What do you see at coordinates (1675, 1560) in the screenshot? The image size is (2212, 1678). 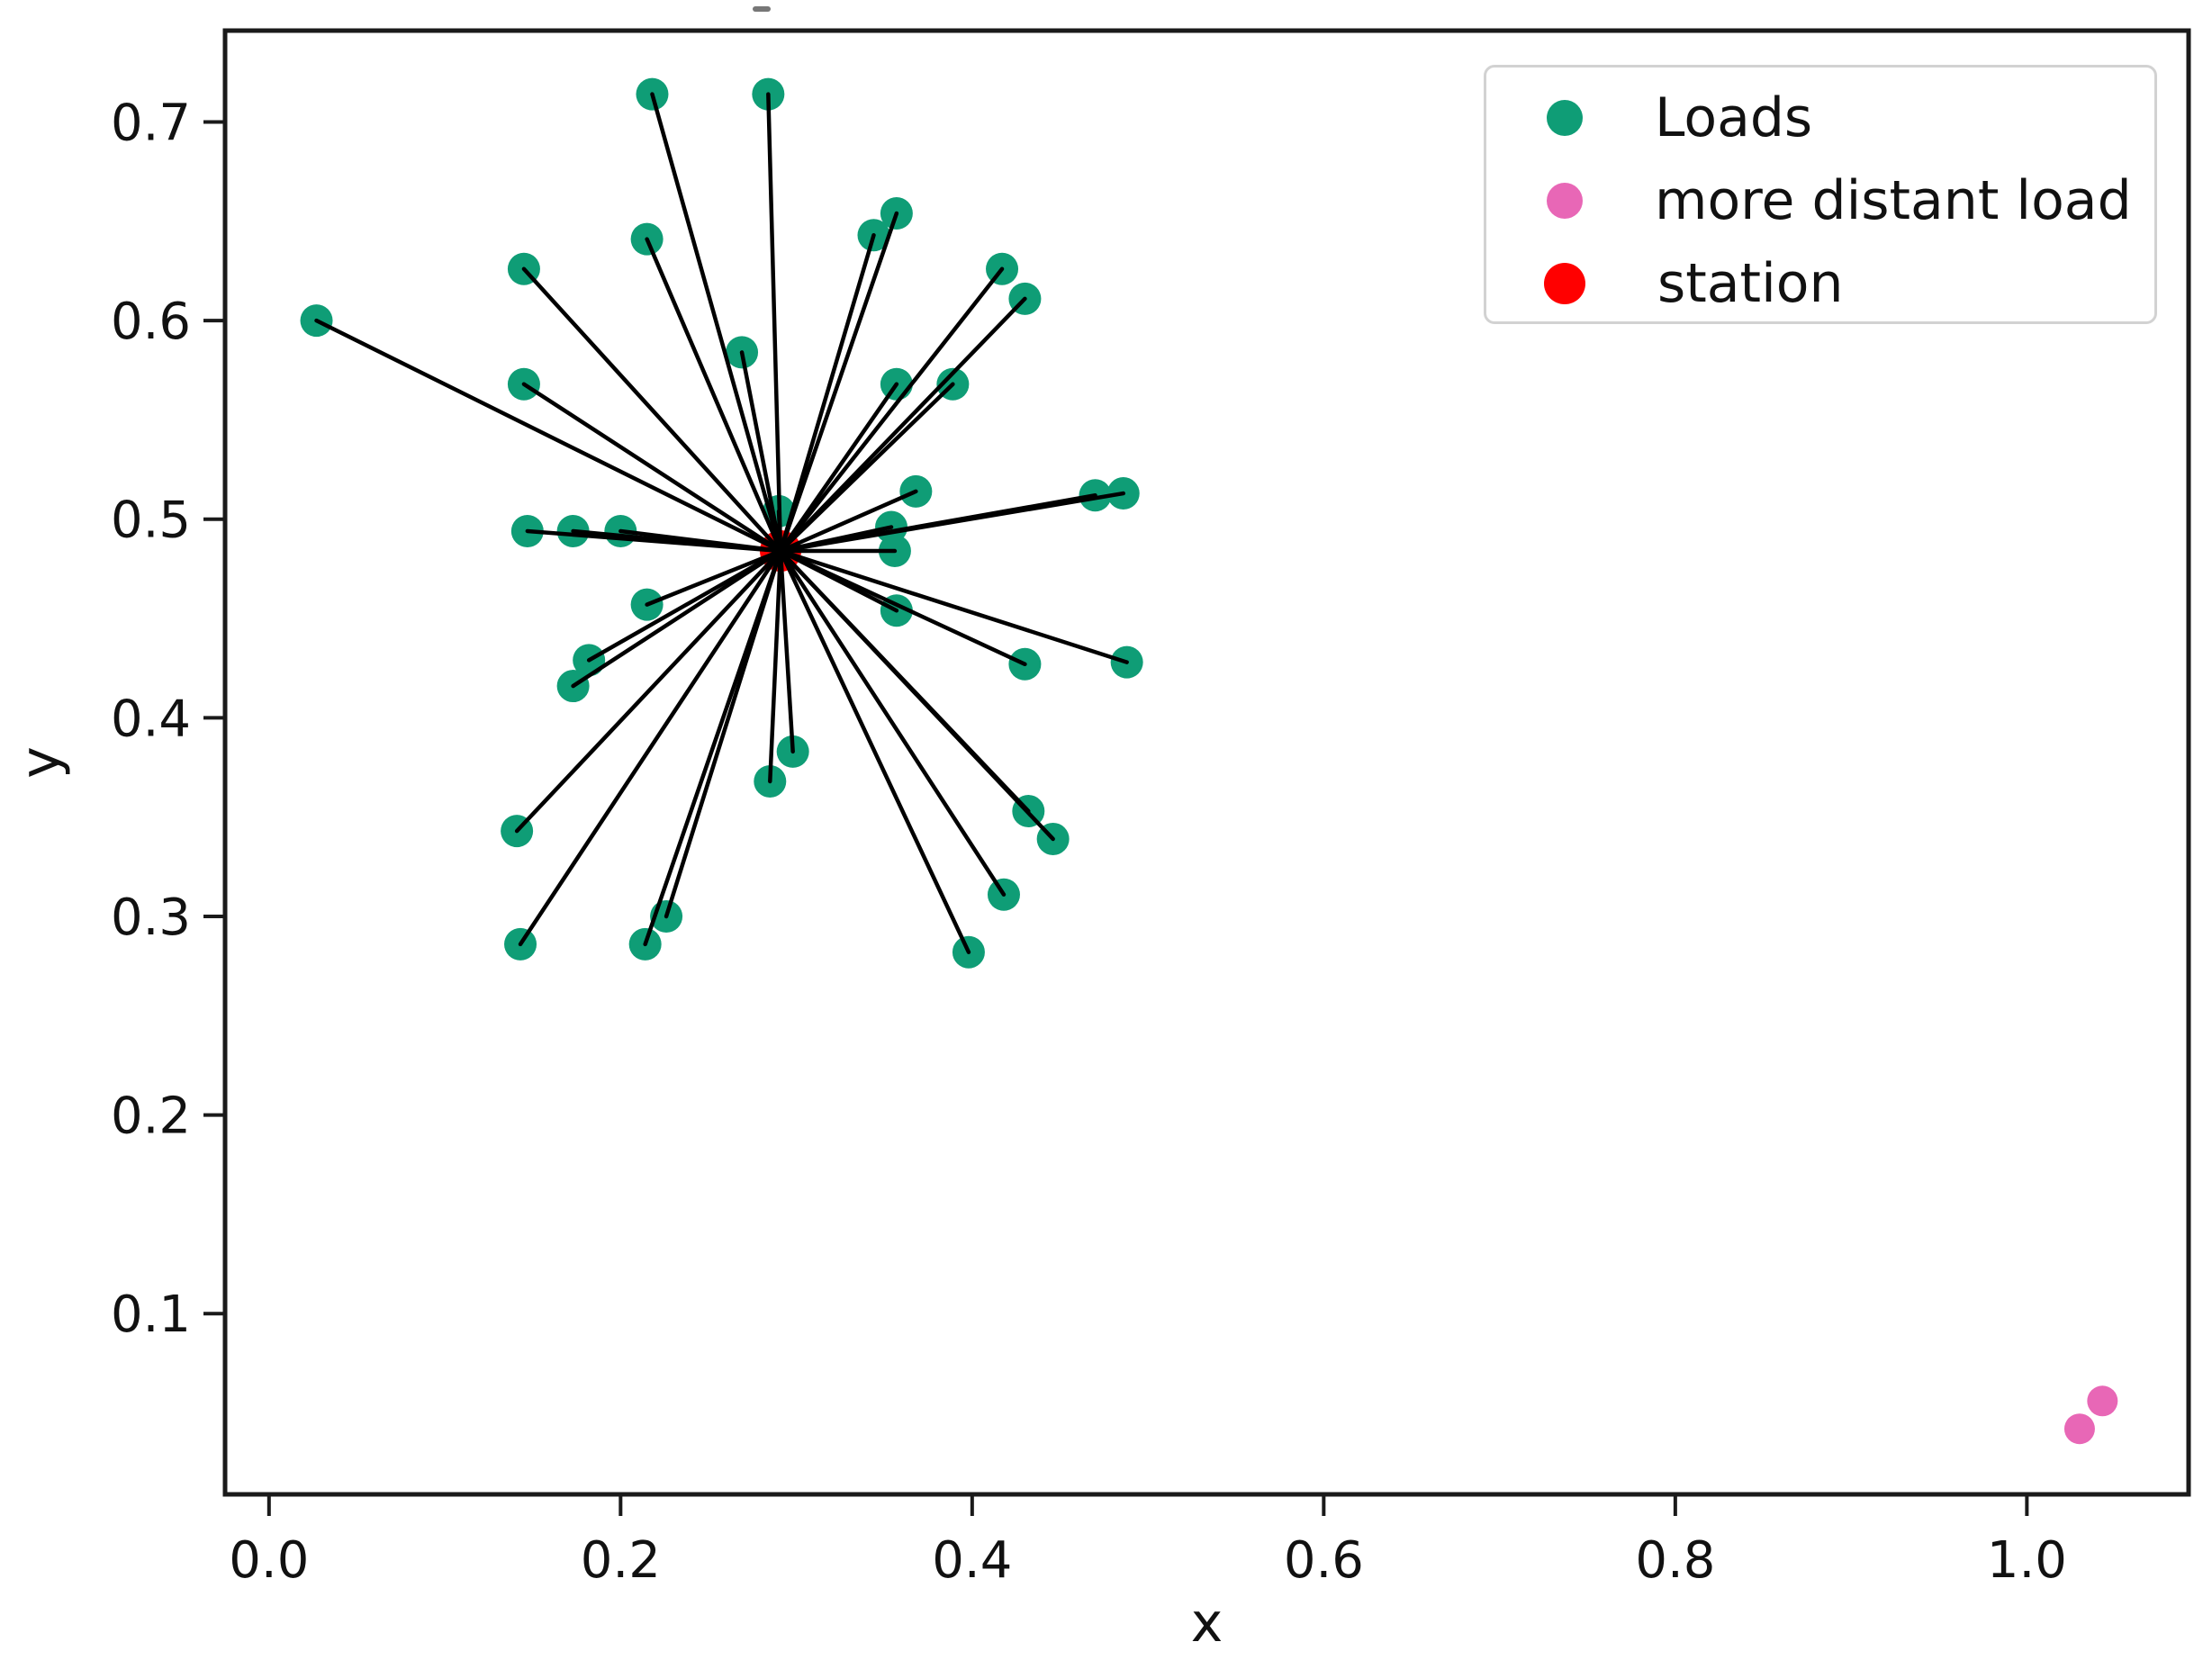 I see `x-tick-label: 0.8` at bounding box center [1675, 1560].